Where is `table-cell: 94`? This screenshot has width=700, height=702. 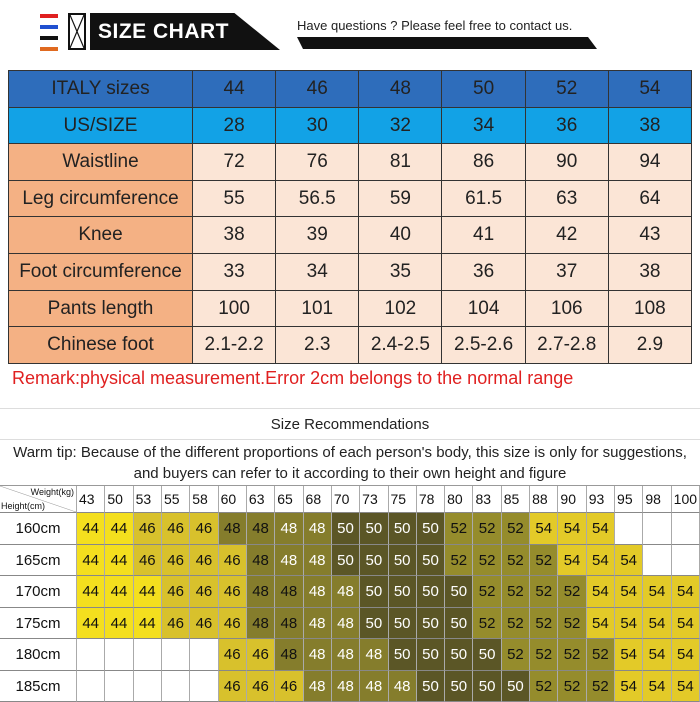 table-cell: 94 is located at coordinates (650, 162).